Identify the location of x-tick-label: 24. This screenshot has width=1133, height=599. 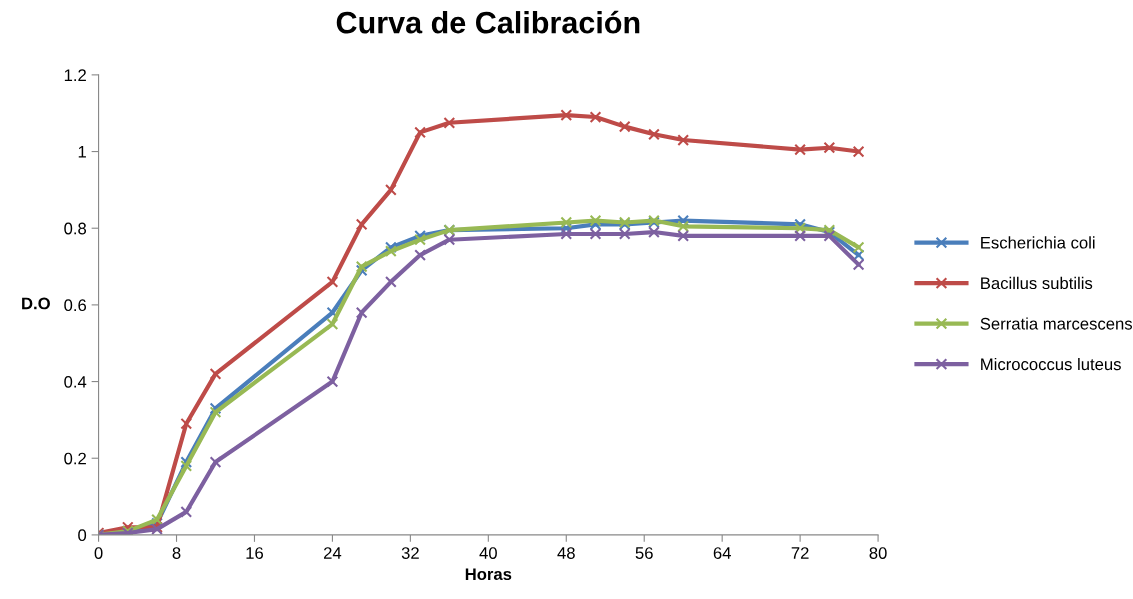
(332, 553).